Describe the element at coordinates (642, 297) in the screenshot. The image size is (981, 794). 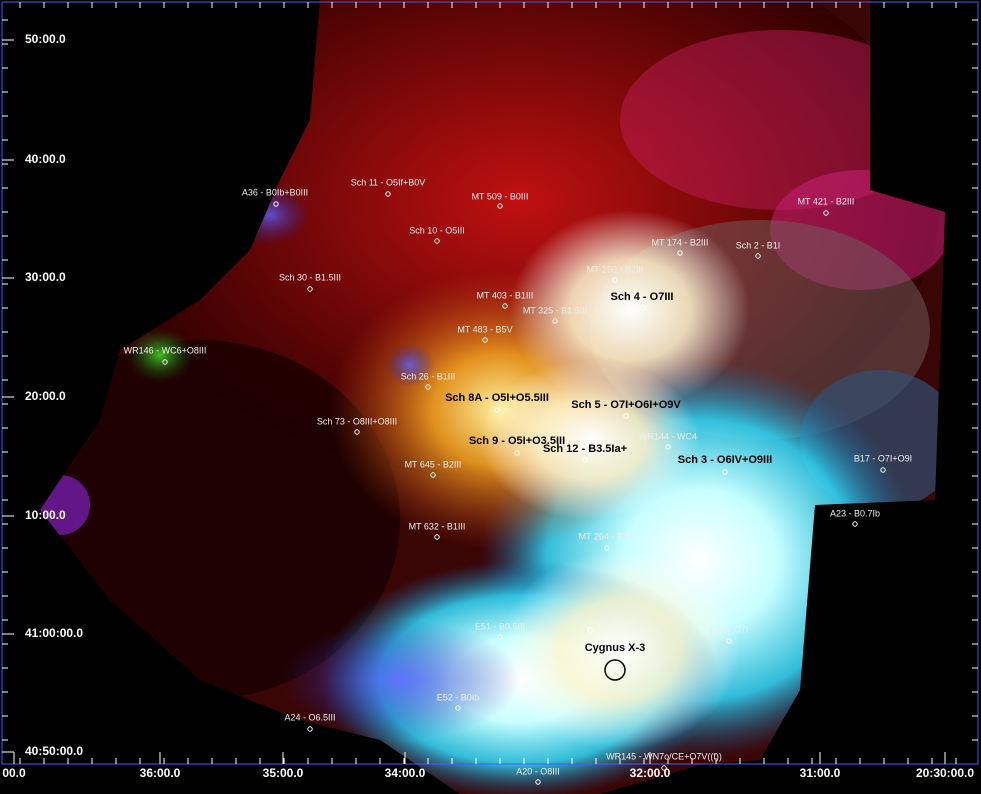
I see `source-label: Sch 4 - O7III` at that location.